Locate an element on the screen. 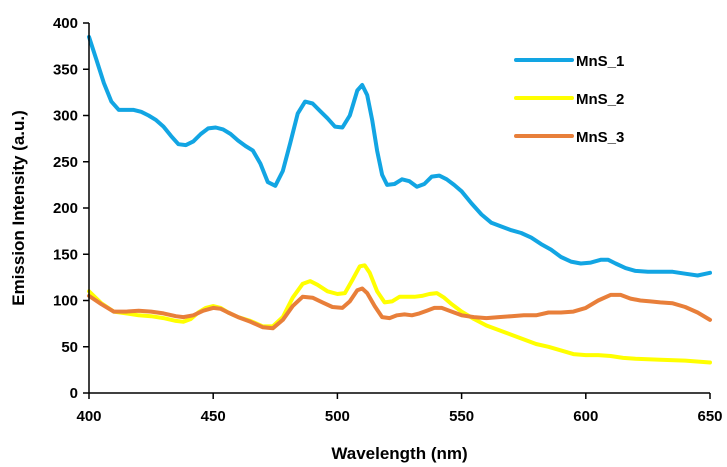 The image size is (727, 467). x-axis-title: Wavelength (nm) is located at coordinates (399, 453).